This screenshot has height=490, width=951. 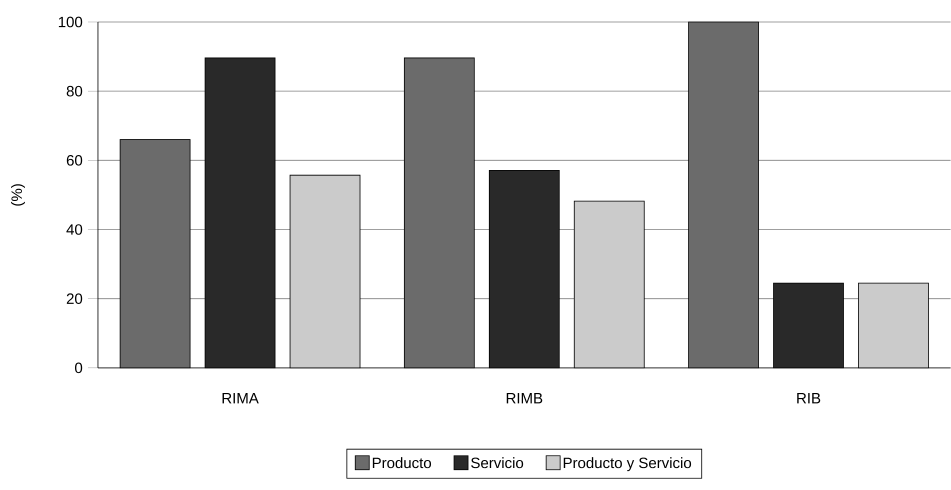 What do you see at coordinates (240, 398) in the screenshot?
I see `x-tick-label: RIMA` at bounding box center [240, 398].